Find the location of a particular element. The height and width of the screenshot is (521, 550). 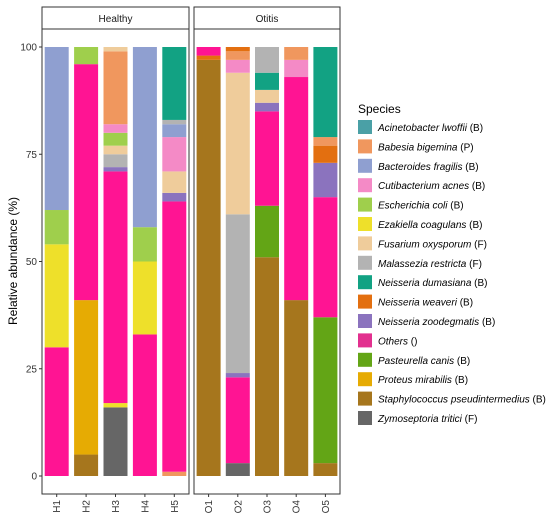

legend-label-3: Cutibacterium acnes (B) is located at coordinates (431, 186).